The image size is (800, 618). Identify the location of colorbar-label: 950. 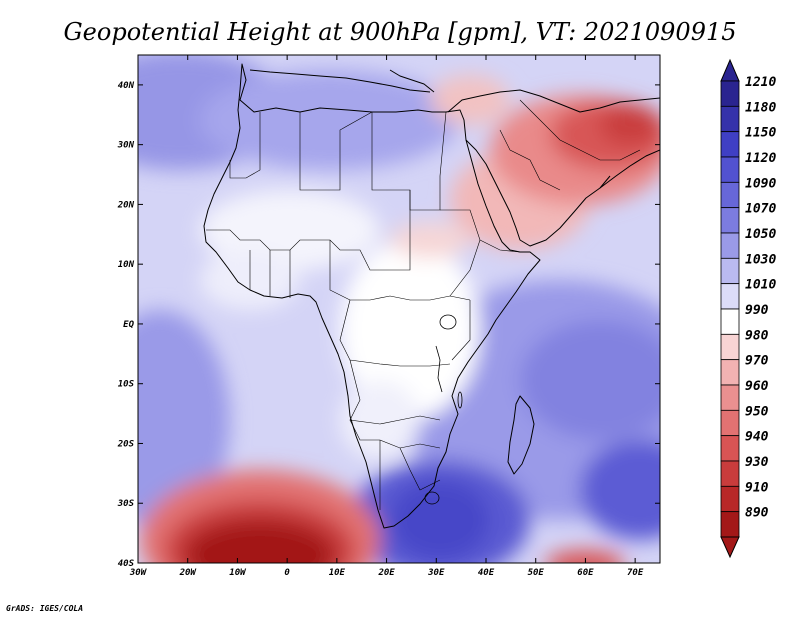
(757, 411).